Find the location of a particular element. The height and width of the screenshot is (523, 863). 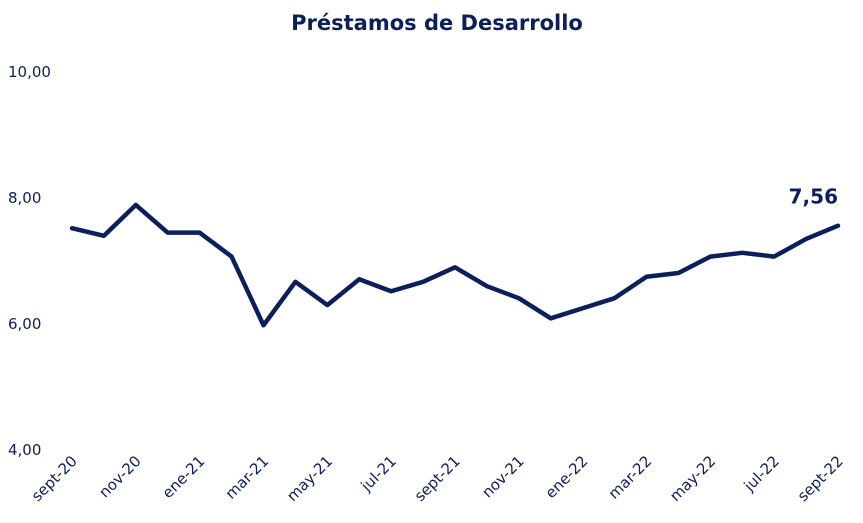

x-tick-label: sept-22 is located at coordinates (820, 478).